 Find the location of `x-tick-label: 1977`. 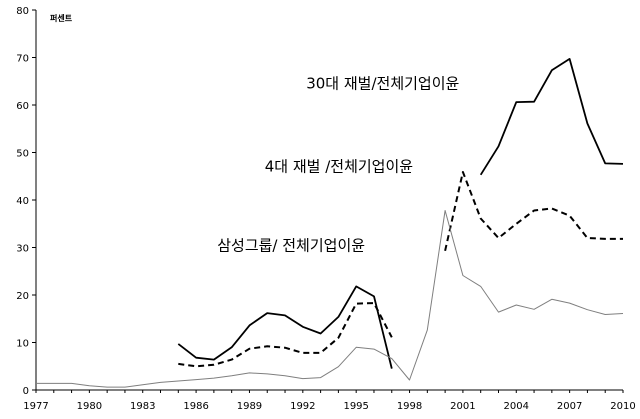

x-tick-label: 1977 is located at coordinates (35, 406).